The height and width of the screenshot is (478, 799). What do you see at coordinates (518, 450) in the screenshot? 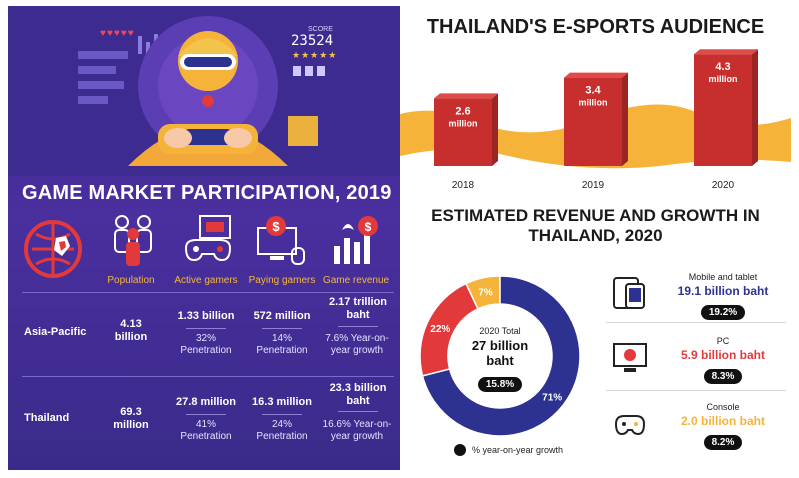
I see `legend-text: % year-on-year growth` at bounding box center [518, 450].